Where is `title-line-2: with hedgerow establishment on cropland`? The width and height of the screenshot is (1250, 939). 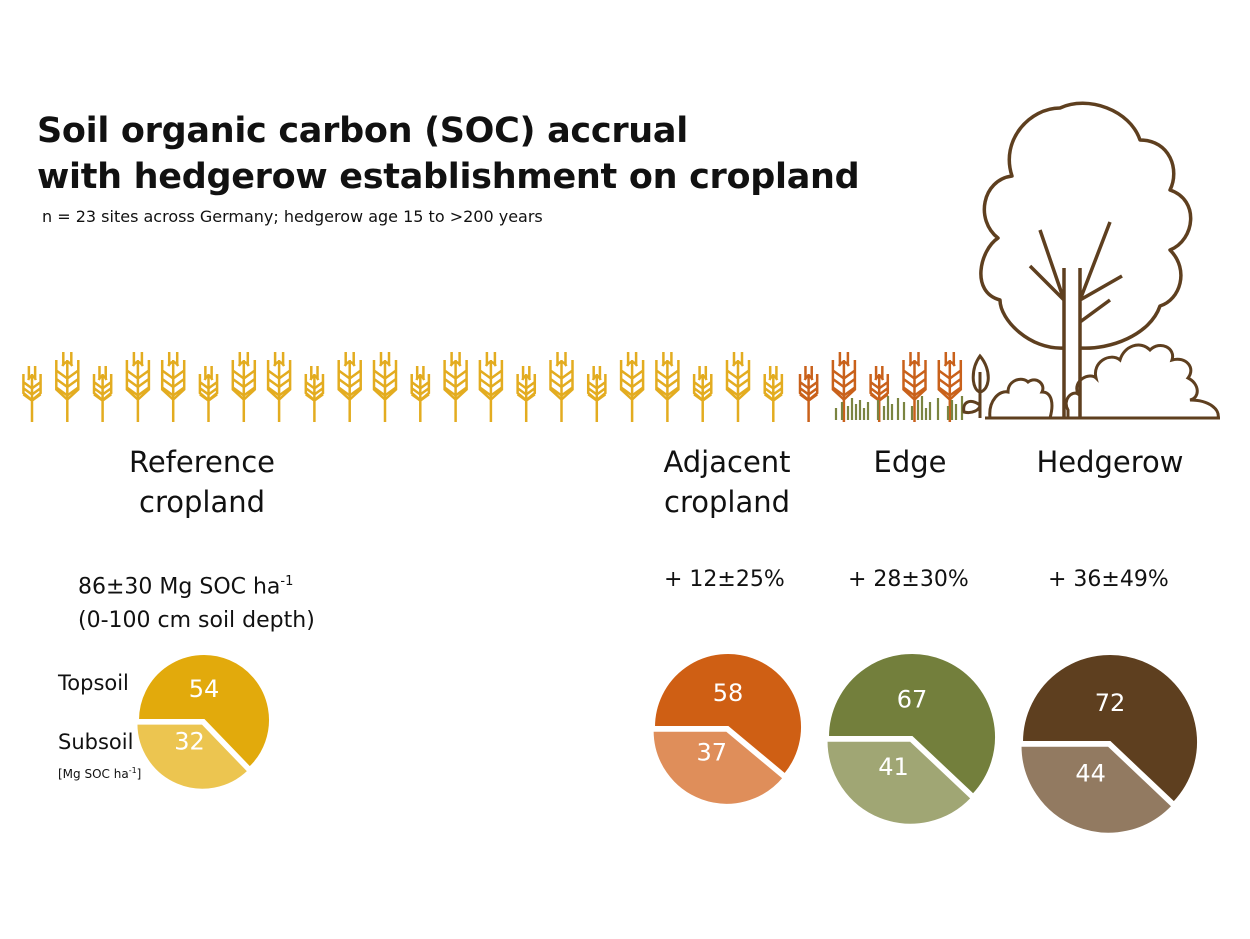 title-line-2: with hedgerow establishment on cropland is located at coordinates (448, 177).